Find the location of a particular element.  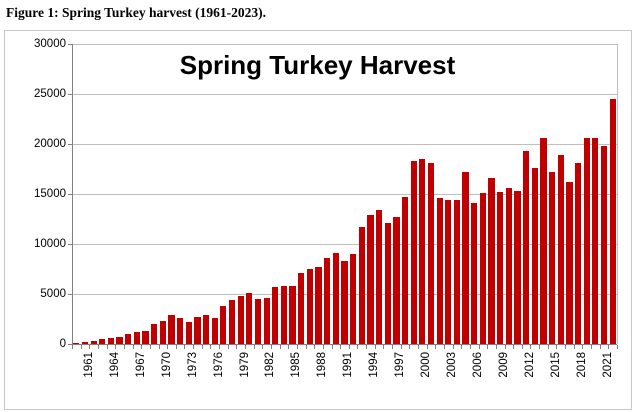

bar-1973 is located at coordinates (180, 331).